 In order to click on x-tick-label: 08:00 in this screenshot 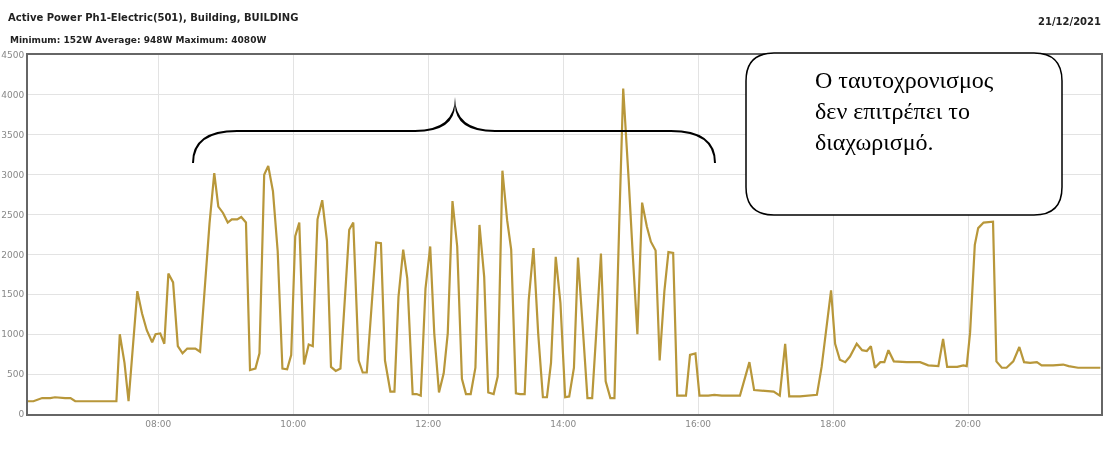, I will do `click(158, 423)`.